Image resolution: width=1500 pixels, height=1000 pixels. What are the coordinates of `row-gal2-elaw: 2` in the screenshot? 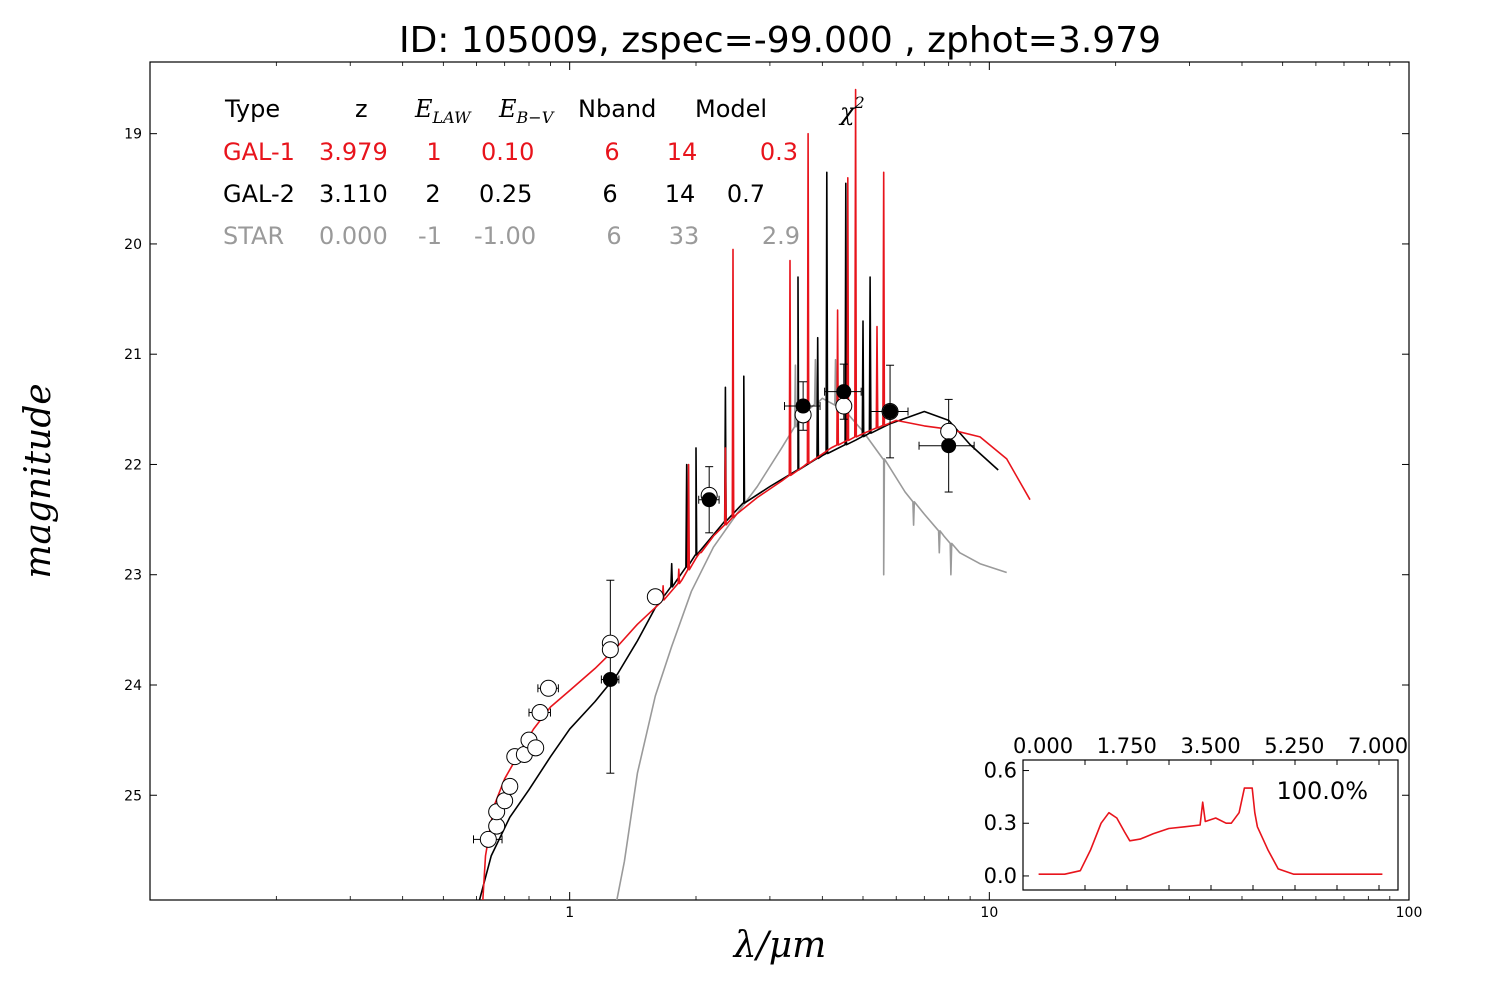 It's located at (432, 194).